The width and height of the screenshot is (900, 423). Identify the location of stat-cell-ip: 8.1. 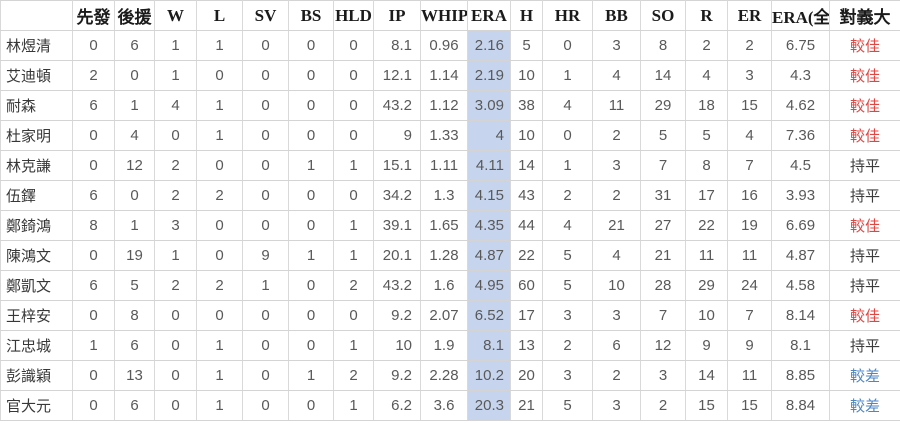
(397, 45).